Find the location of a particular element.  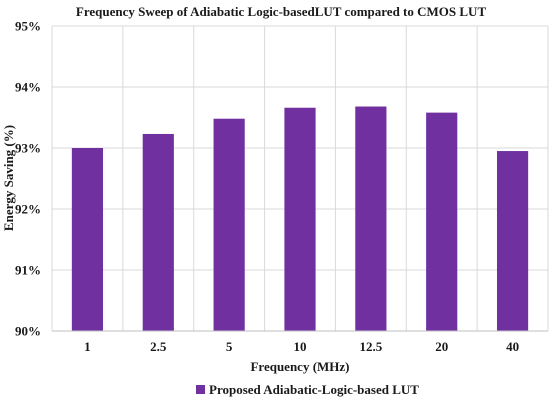

y-tick-label: 94% is located at coordinates (28, 87).